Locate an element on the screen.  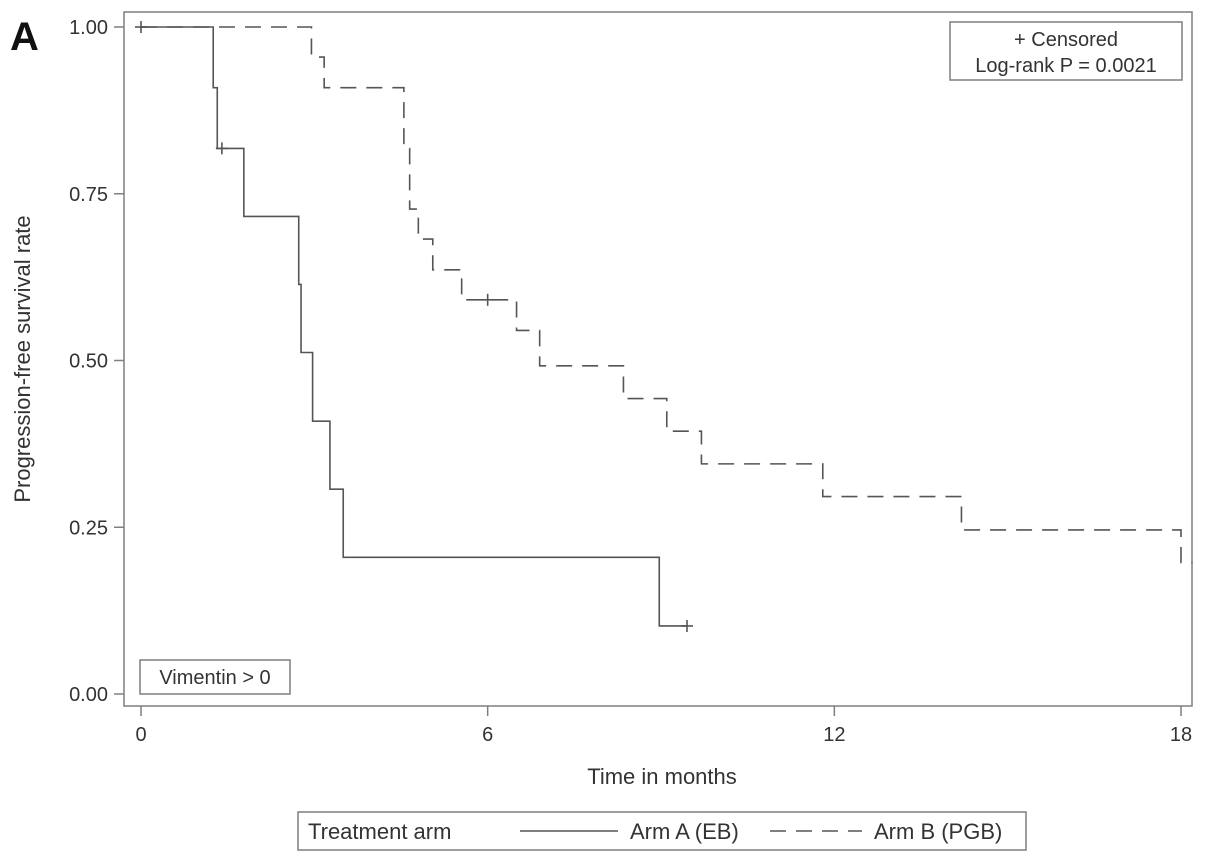
censored-note: + Censored is located at coordinates (1066, 40).